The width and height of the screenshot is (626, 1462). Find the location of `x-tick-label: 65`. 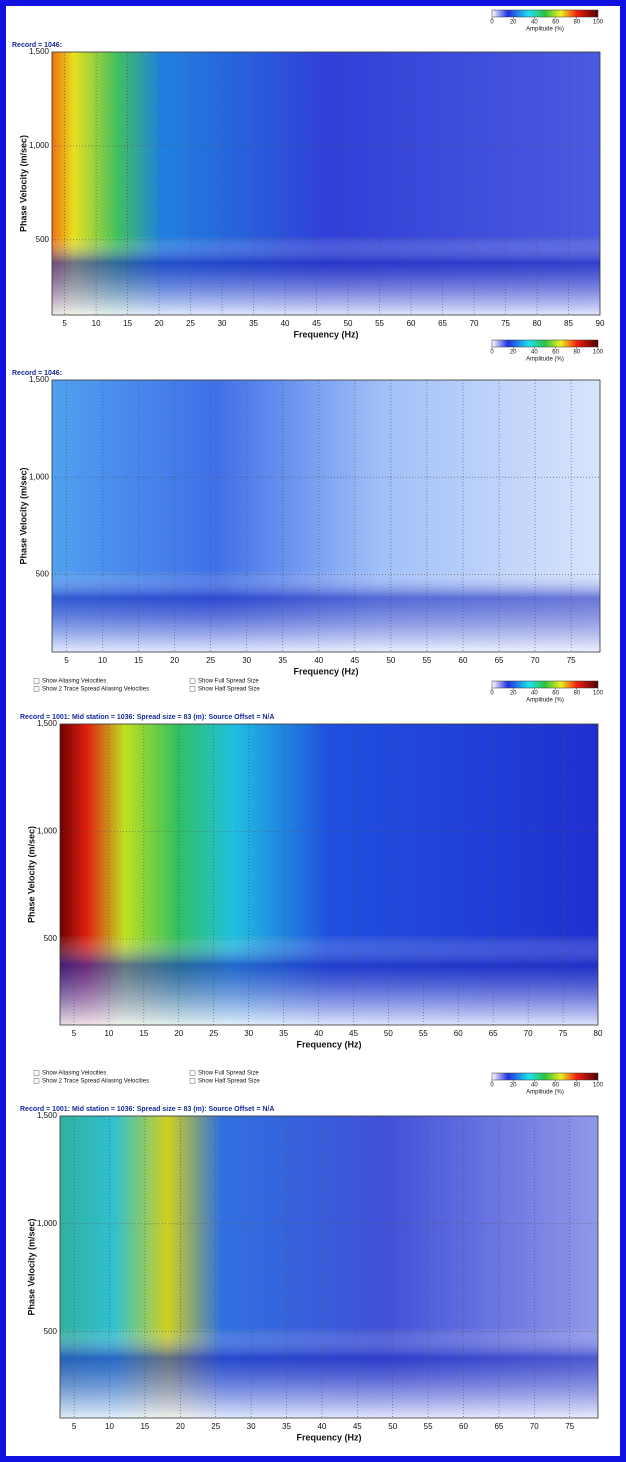

x-tick-label: 65 is located at coordinates (498, 1426).